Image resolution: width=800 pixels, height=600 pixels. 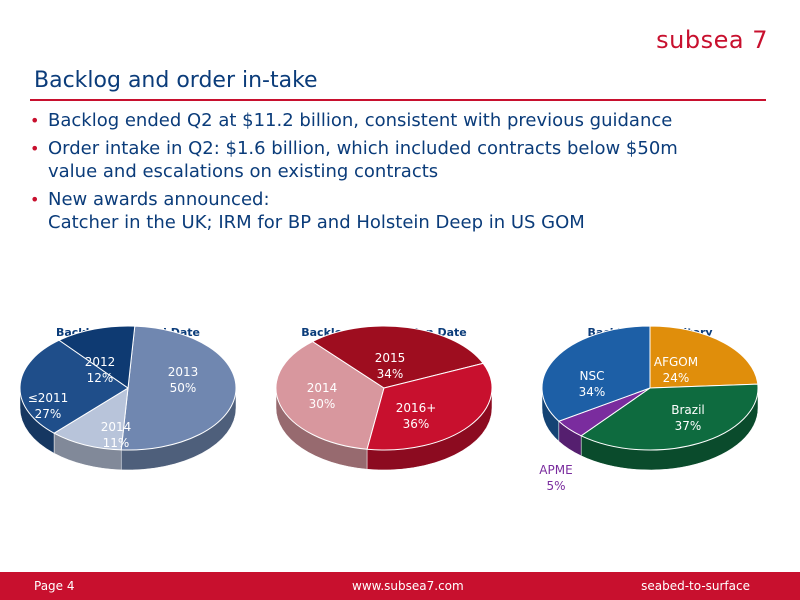 I want to click on slice-value-label: 50%, so click(x=183, y=388).